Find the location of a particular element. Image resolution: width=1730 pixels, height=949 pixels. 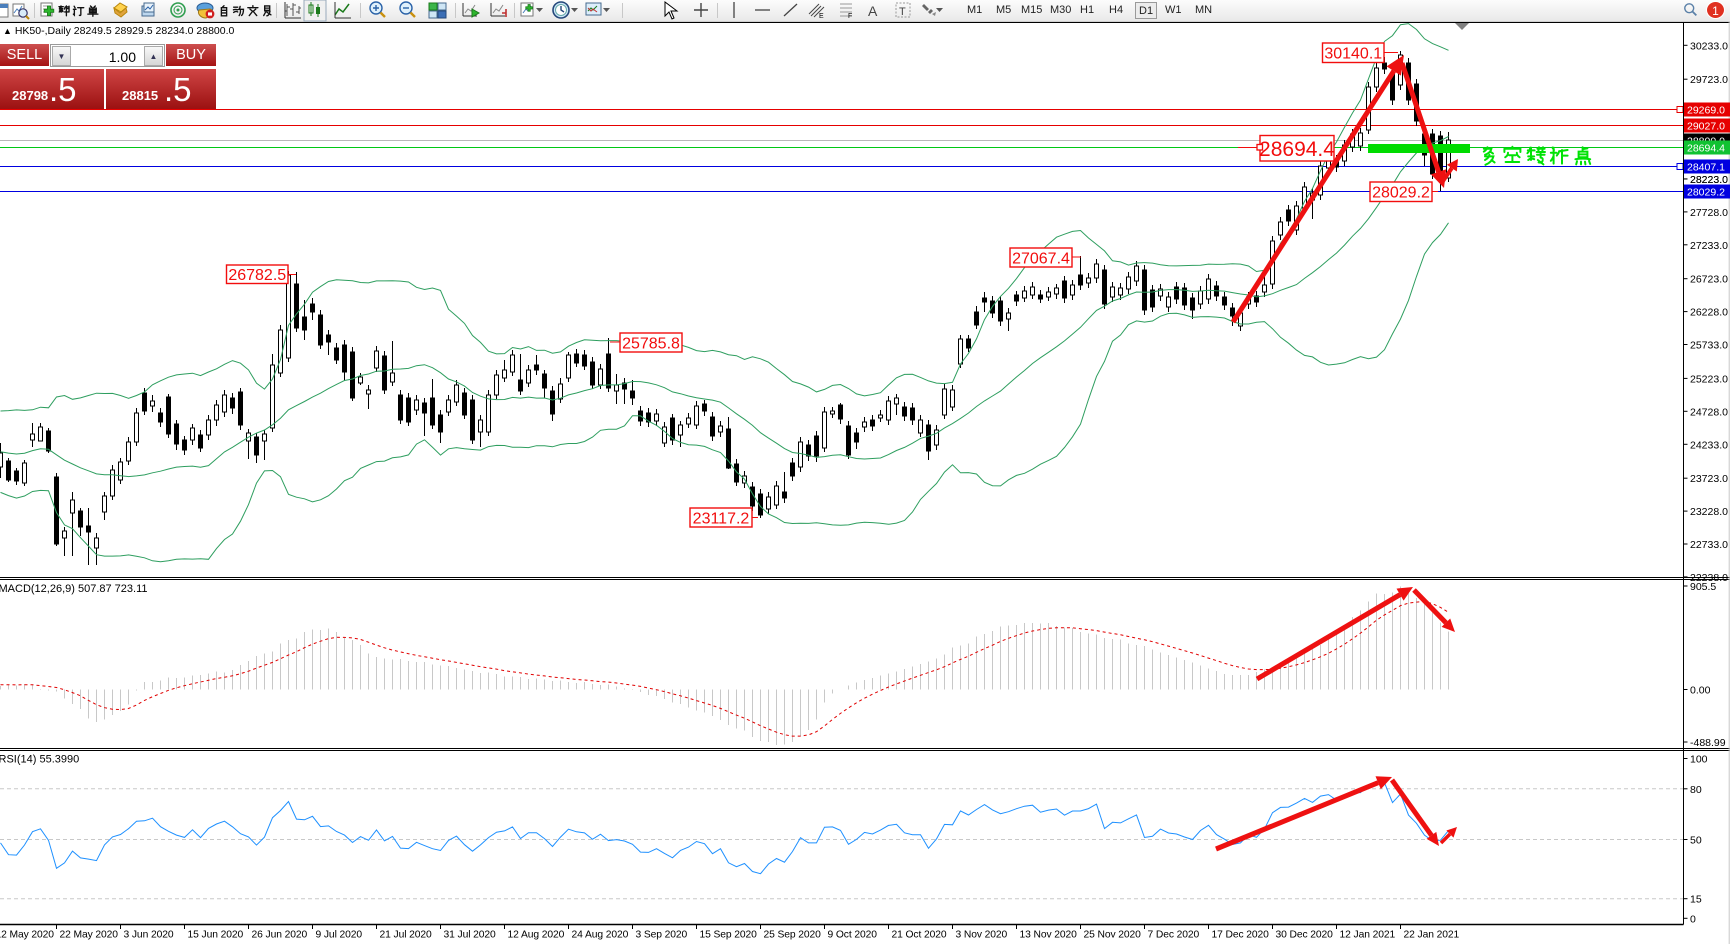

svg-text: 23117.2 is located at coordinates (721, 518).